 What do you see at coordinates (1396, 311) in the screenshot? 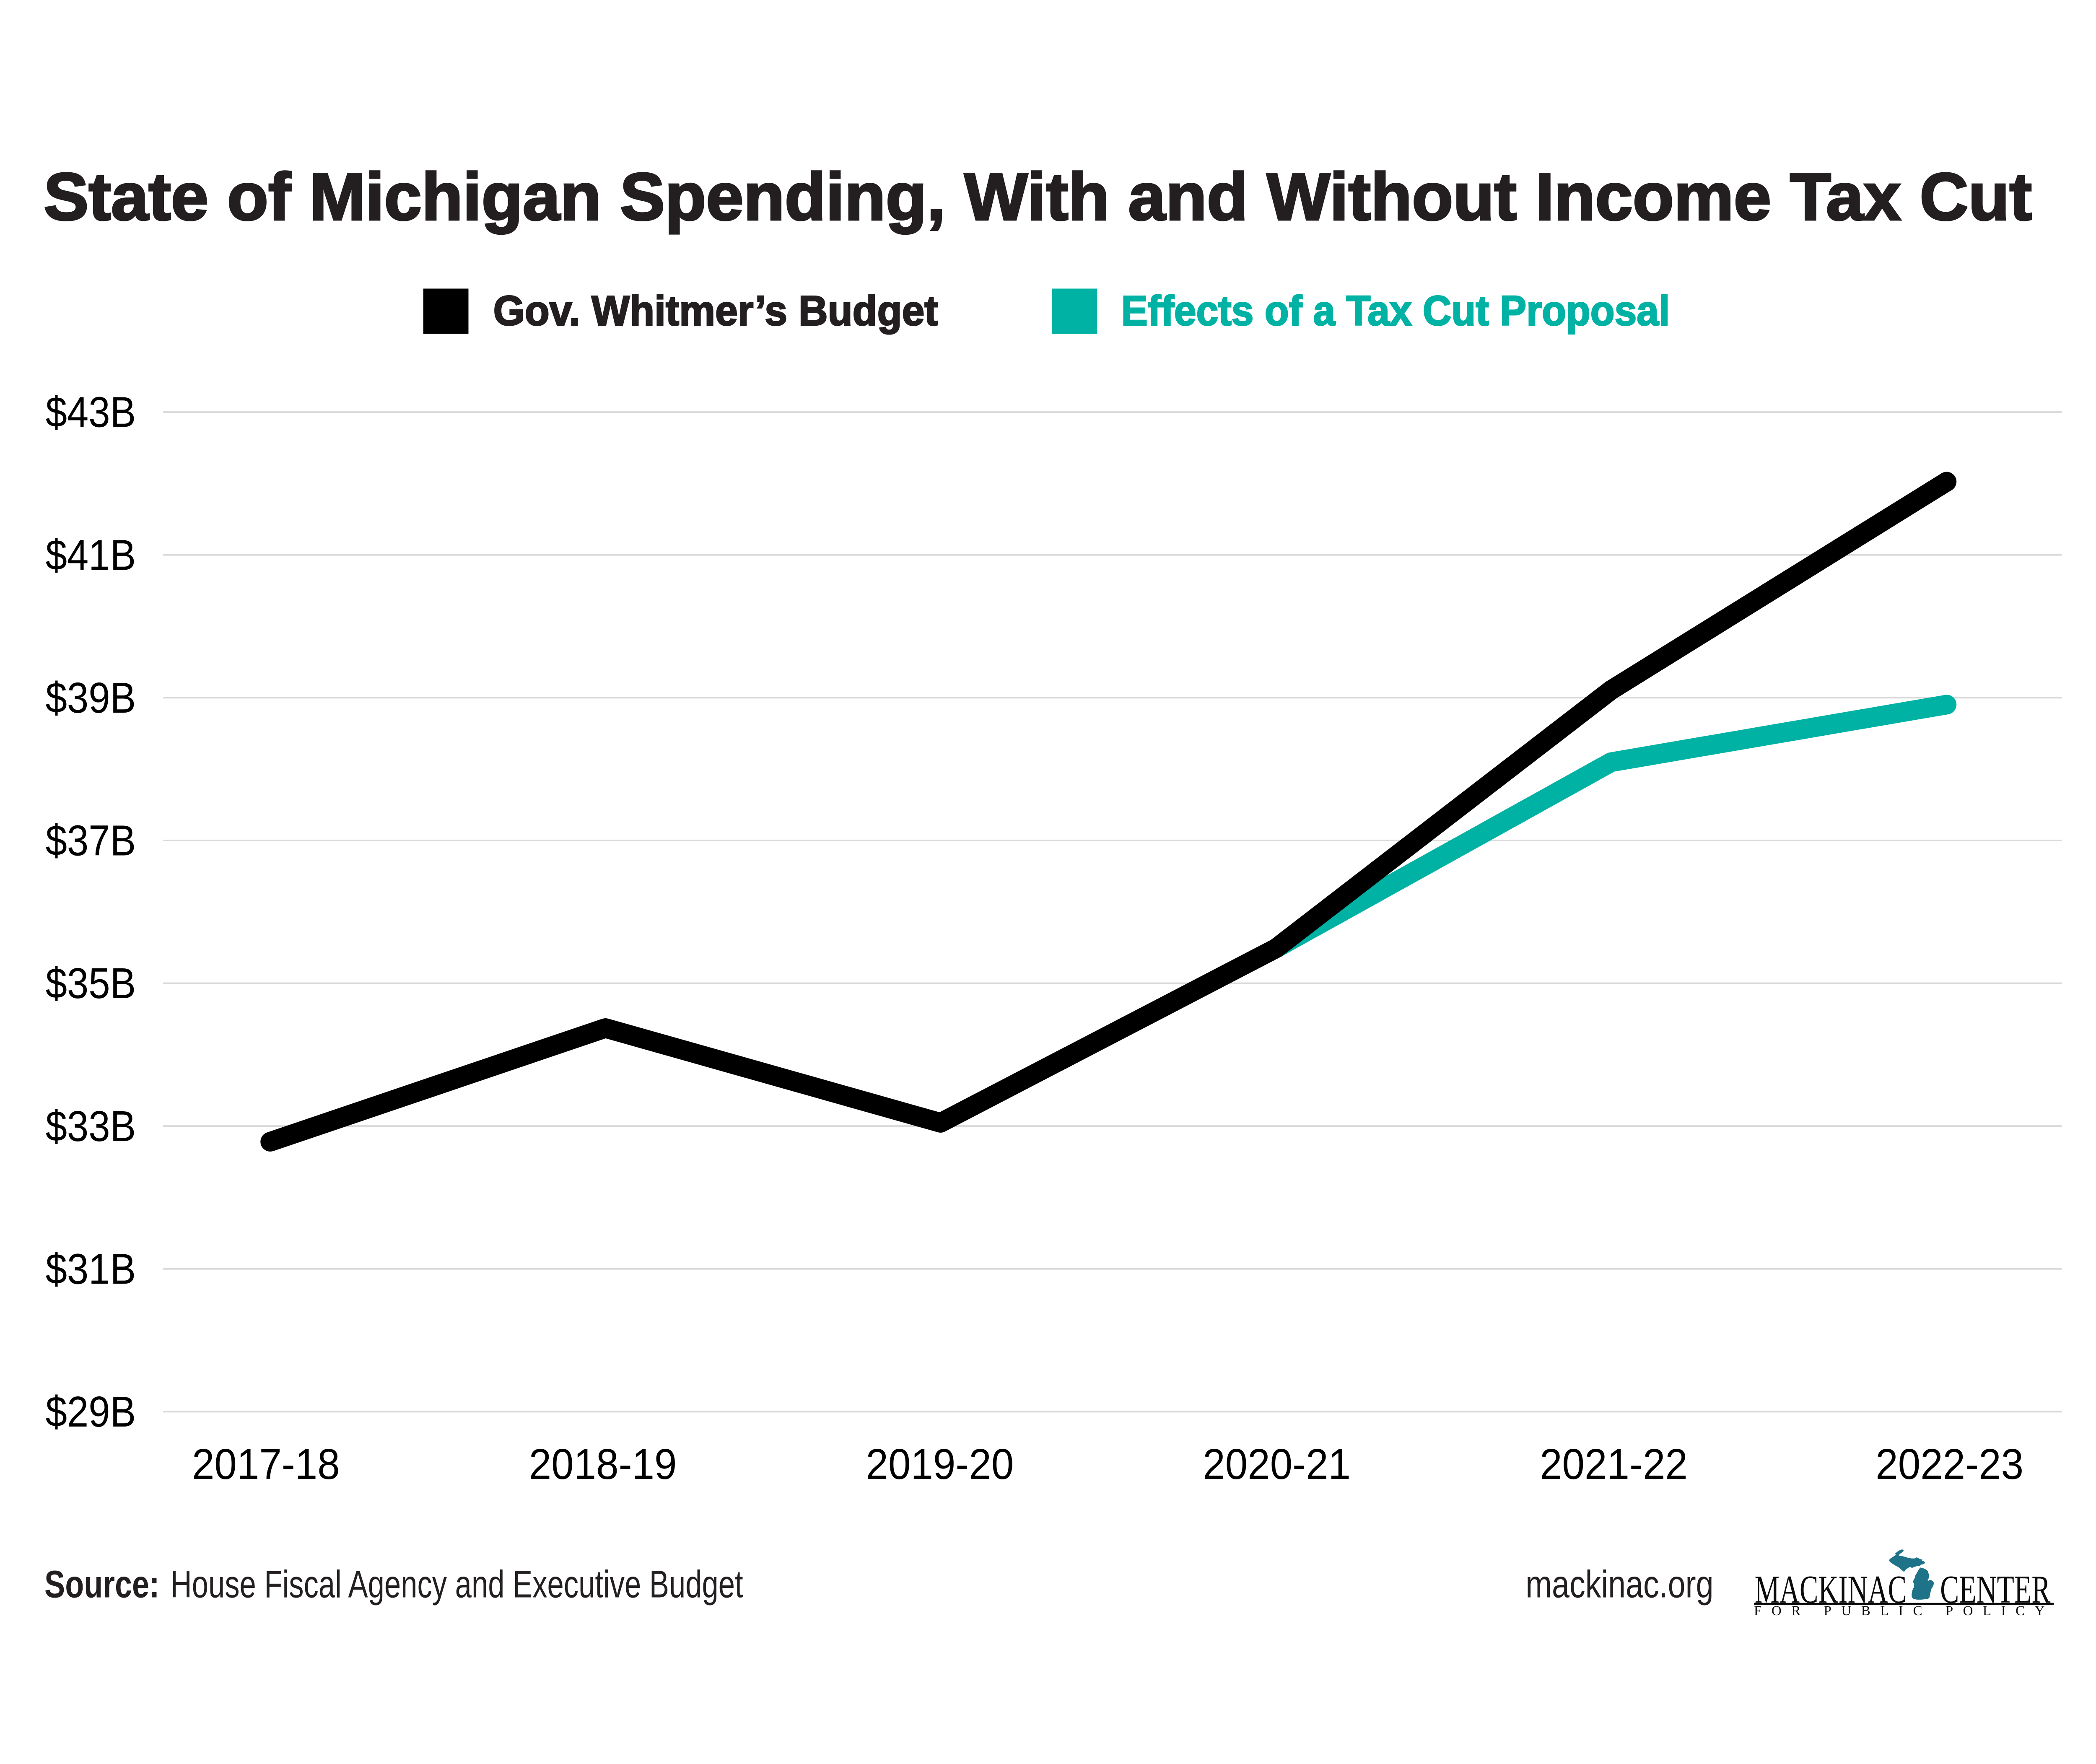
I see `svg-text: Effects of a Tax Cut Proposal` at bounding box center [1396, 311].